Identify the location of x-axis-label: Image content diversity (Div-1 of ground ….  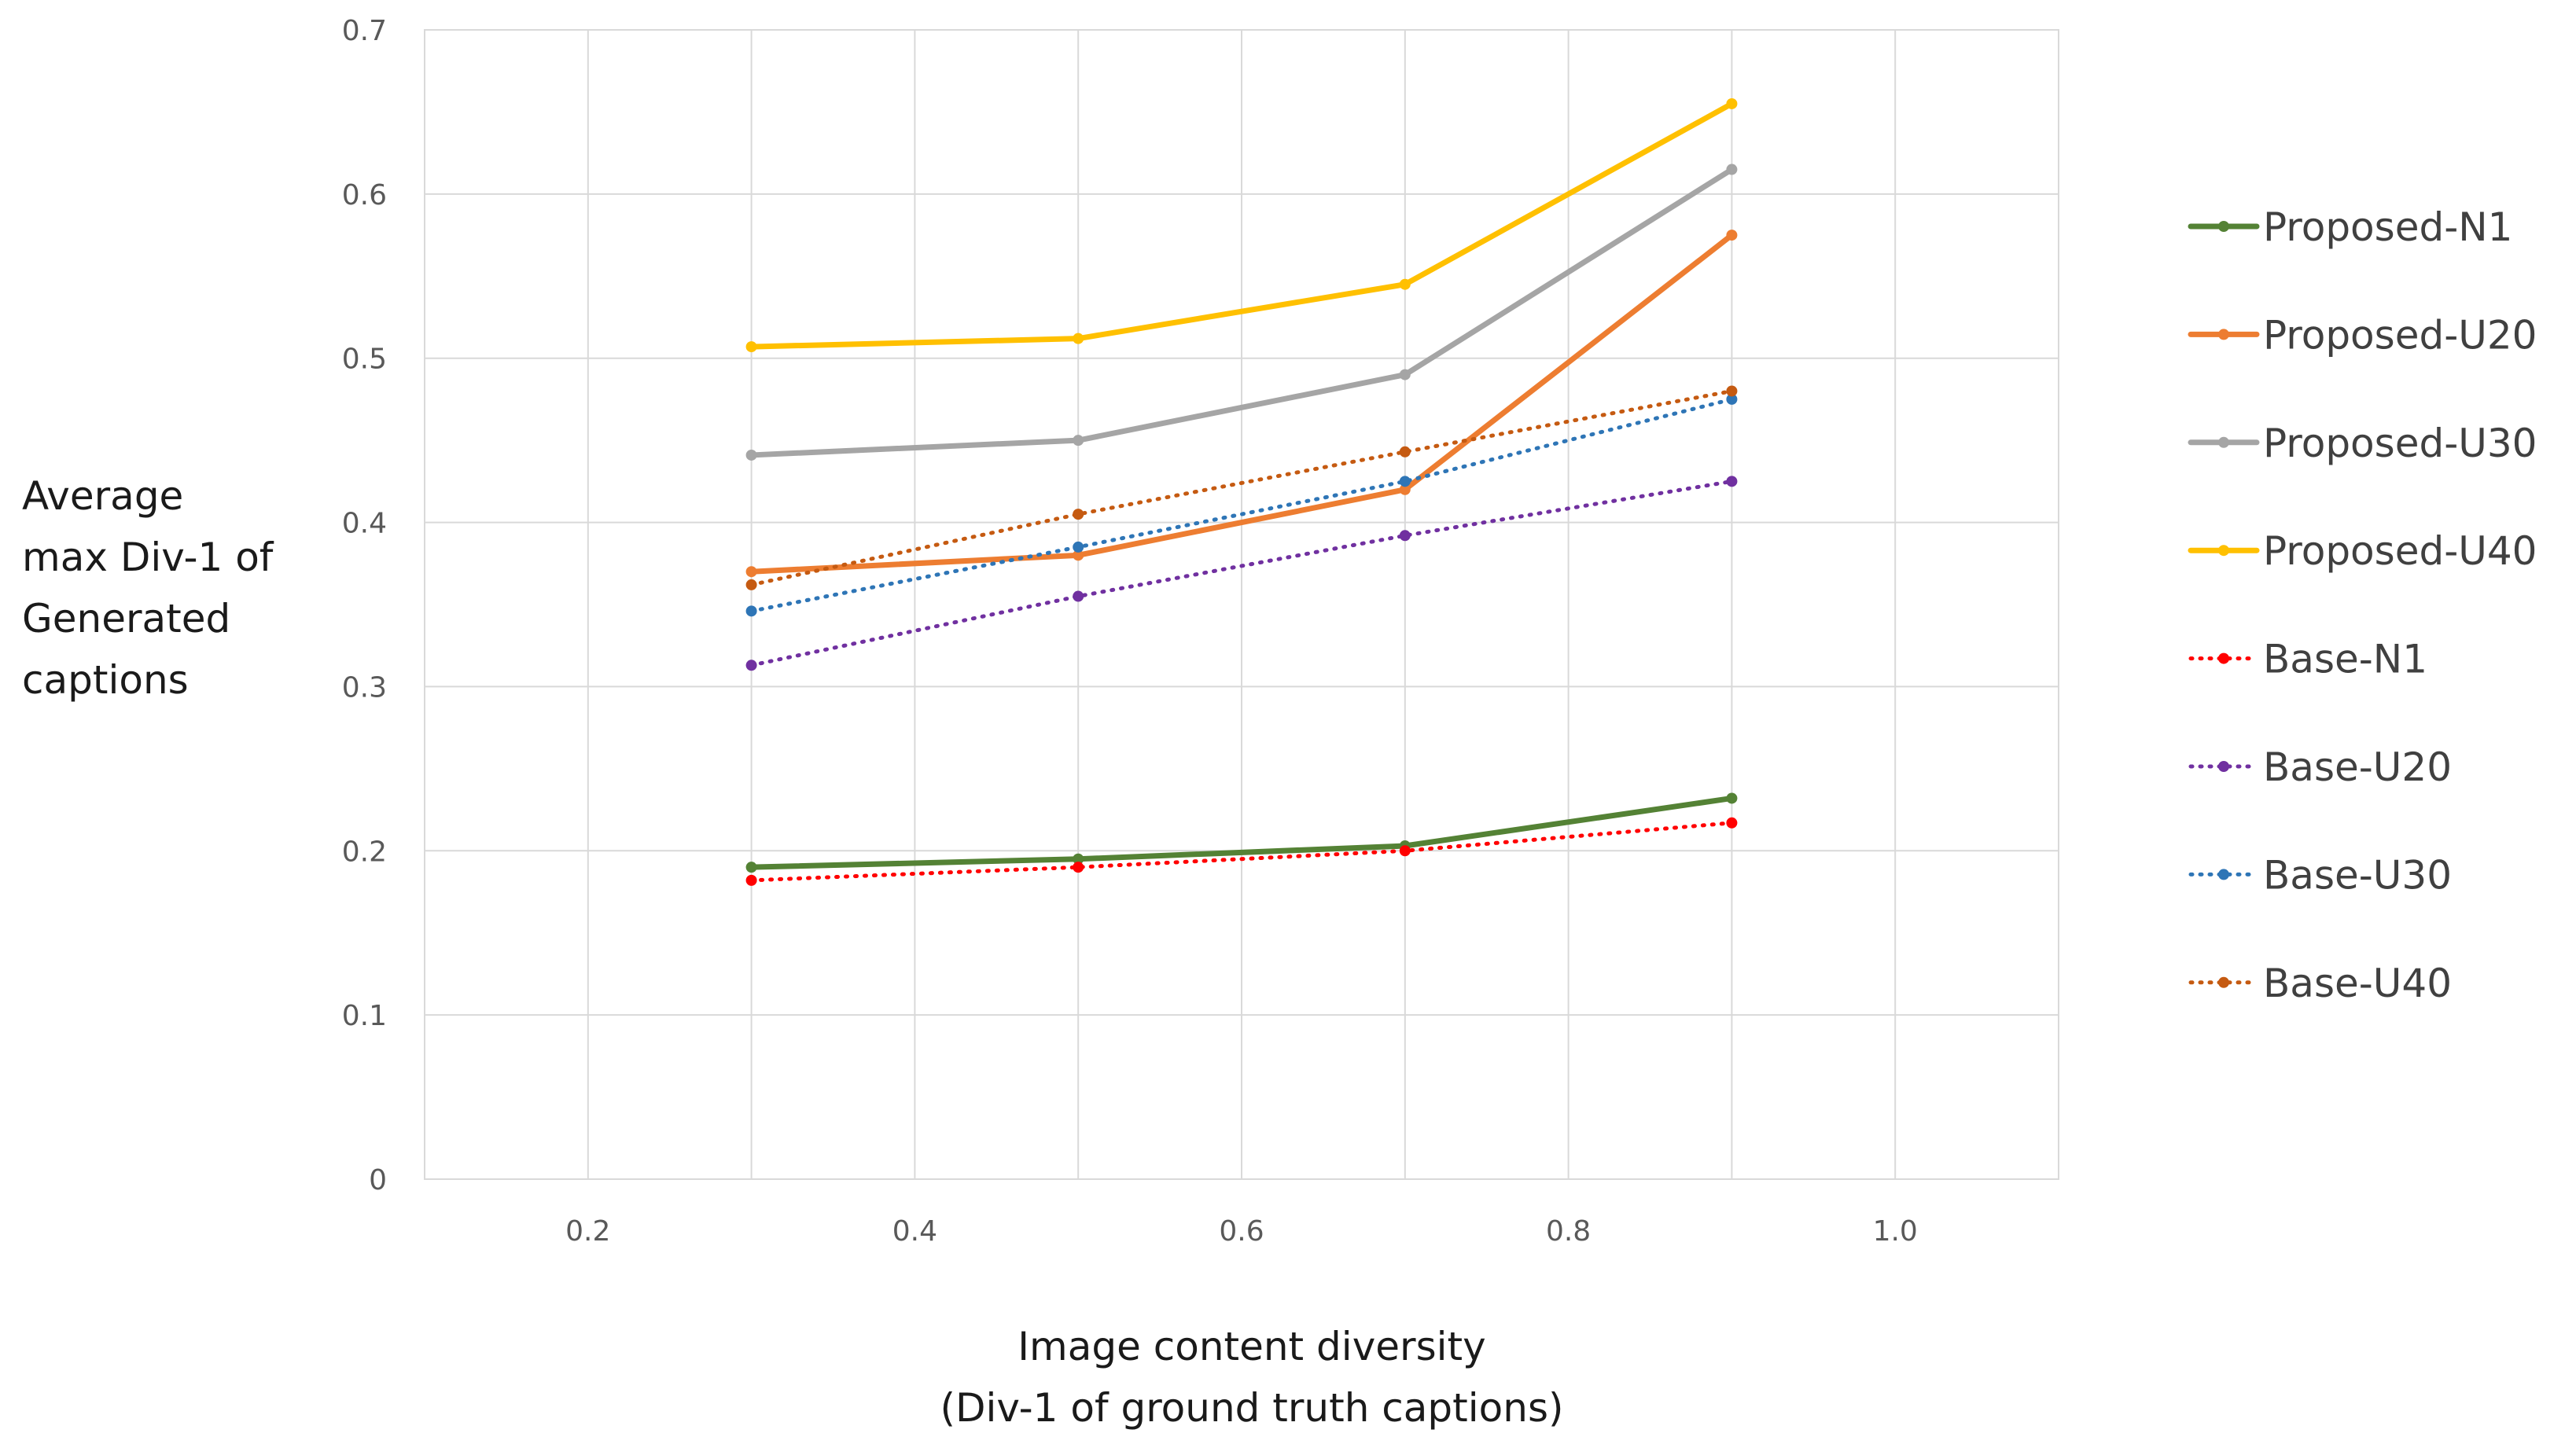
(1251, 1377).